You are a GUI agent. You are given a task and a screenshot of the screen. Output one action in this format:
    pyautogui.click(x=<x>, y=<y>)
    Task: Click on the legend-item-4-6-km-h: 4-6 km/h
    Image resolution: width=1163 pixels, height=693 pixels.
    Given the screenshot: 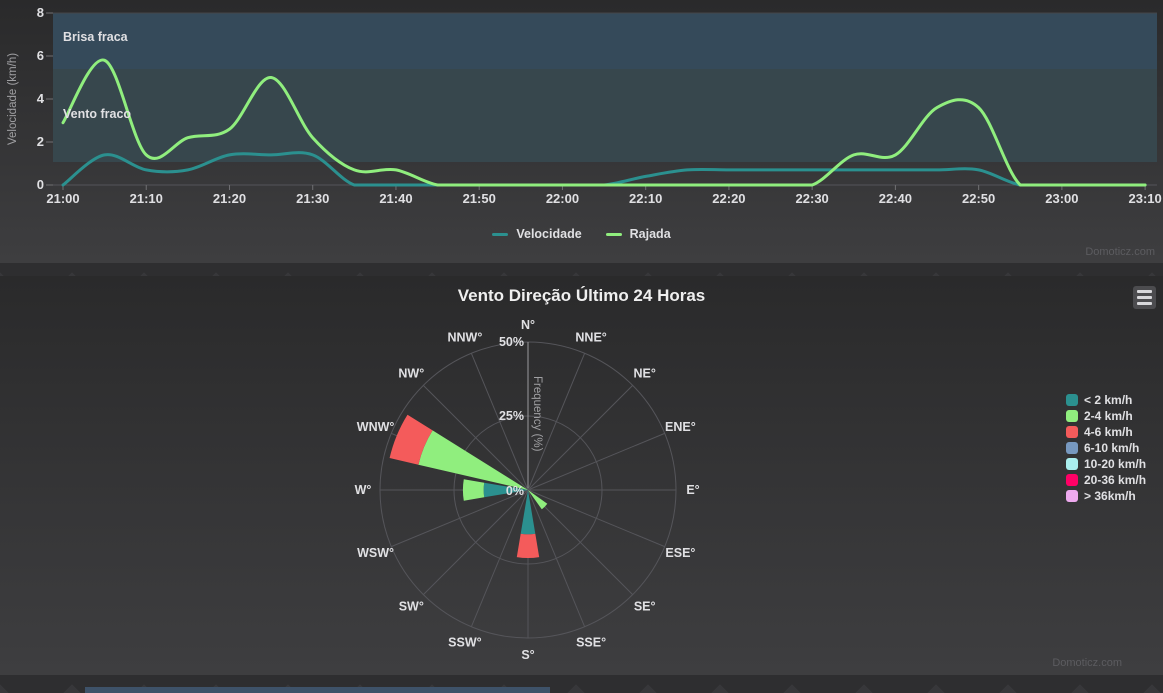 What is the action you would take?
    pyautogui.click(x=1106, y=432)
    